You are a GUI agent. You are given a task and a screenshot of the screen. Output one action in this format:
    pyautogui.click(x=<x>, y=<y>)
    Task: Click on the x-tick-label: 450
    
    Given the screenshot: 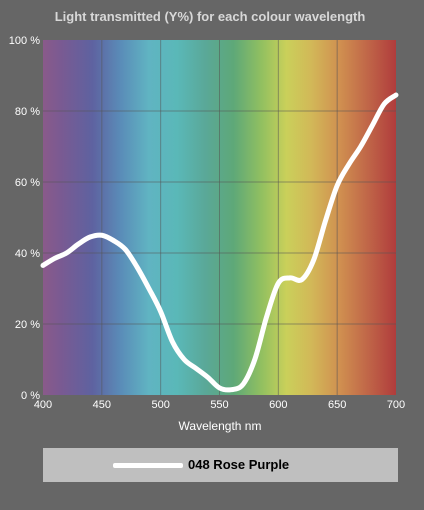 What is the action you would take?
    pyautogui.click(x=102, y=405)
    